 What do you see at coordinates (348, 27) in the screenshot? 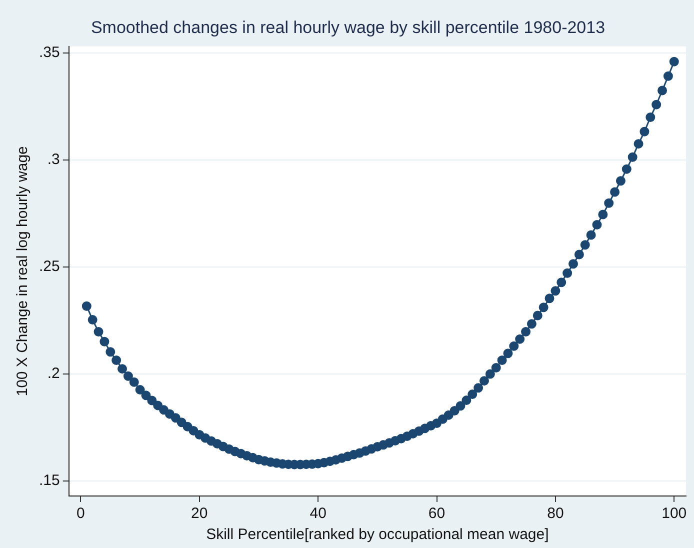
I see `chart-title: Smoothed changes in real hourly wage by skill percentile 1980-2013` at bounding box center [348, 27].